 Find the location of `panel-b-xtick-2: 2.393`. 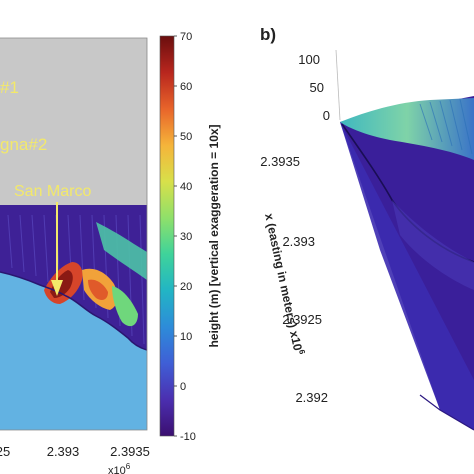

panel-b-xtick-2: 2.393 is located at coordinates (298, 241).